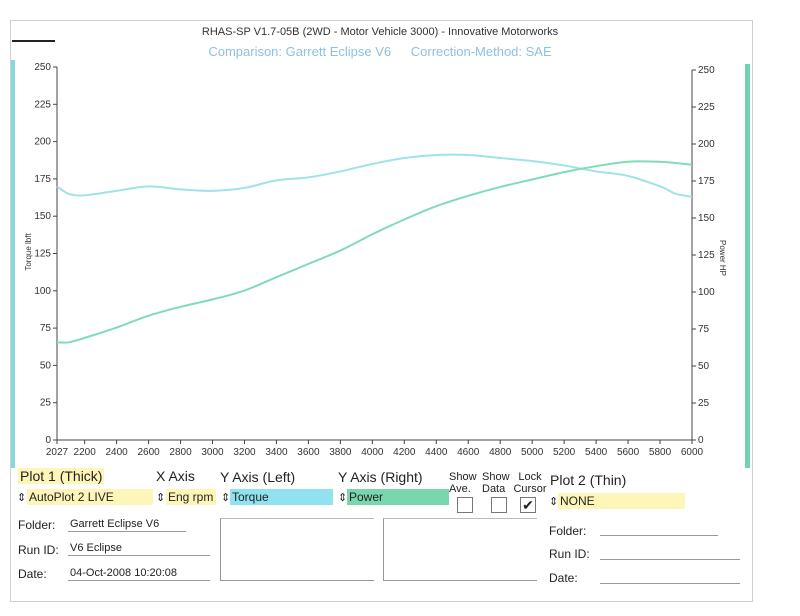 This screenshot has width=800, height=616. I want to click on x-tick-label: 4600, so click(468, 452).